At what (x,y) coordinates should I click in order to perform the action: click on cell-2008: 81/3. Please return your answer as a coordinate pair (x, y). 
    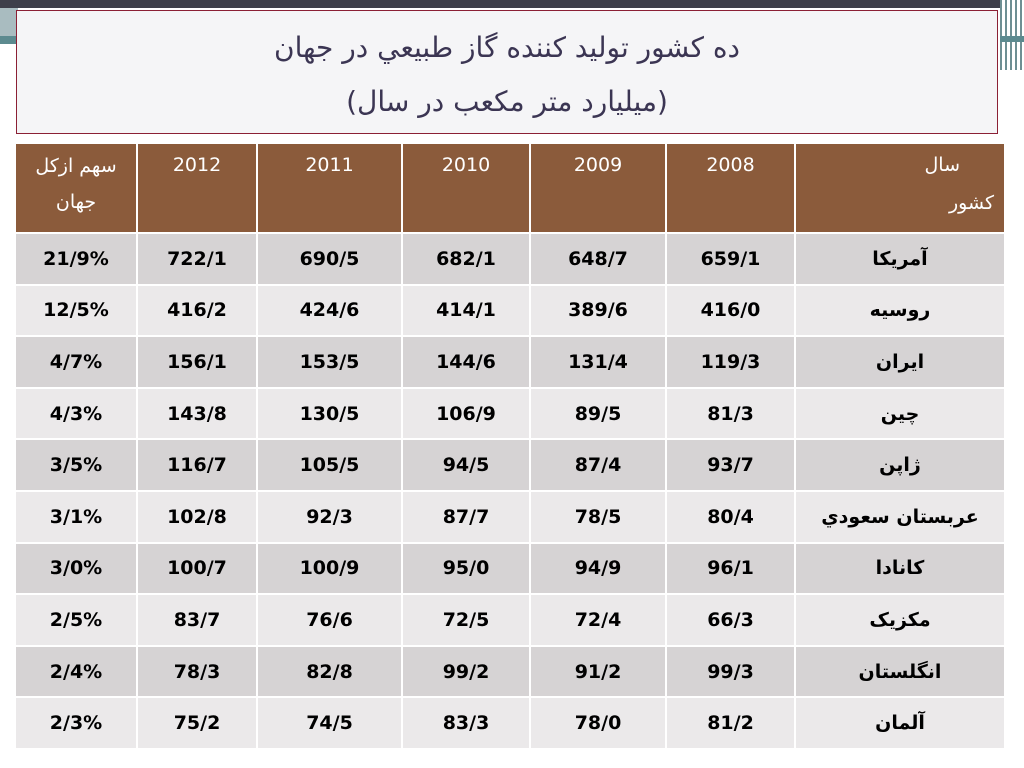
    Looking at the image, I should click on (730, 413).